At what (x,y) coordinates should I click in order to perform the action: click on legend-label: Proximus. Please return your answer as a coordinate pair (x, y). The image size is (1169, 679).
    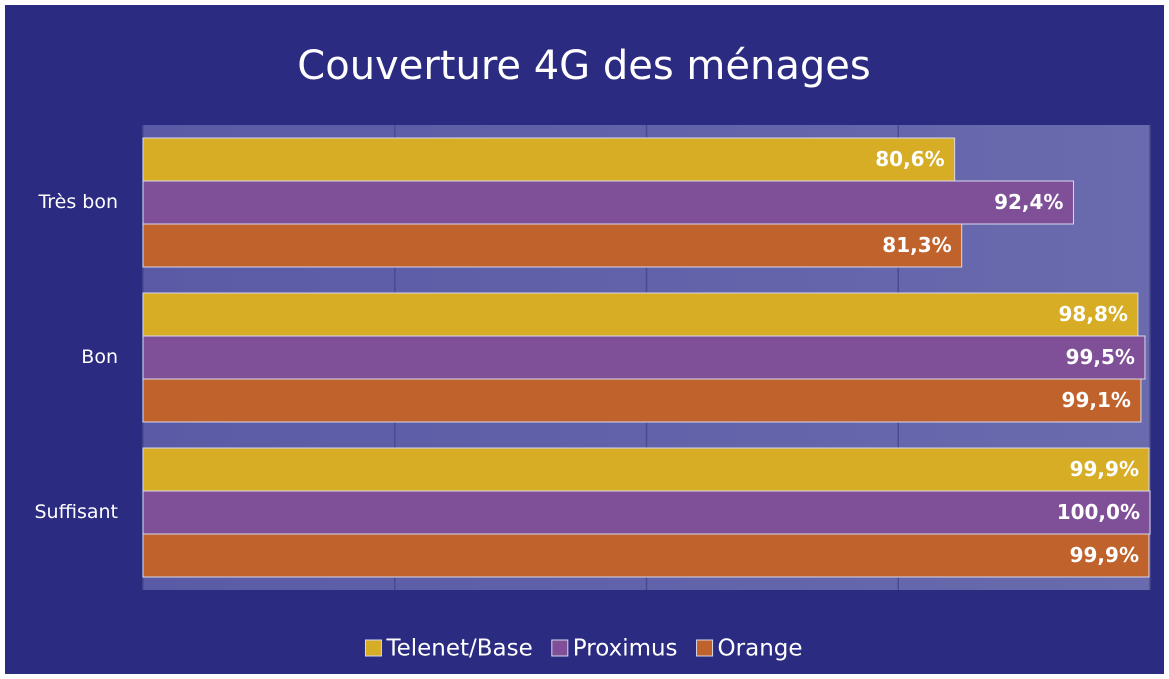
    Looking at the image, I should click on (625, 649).